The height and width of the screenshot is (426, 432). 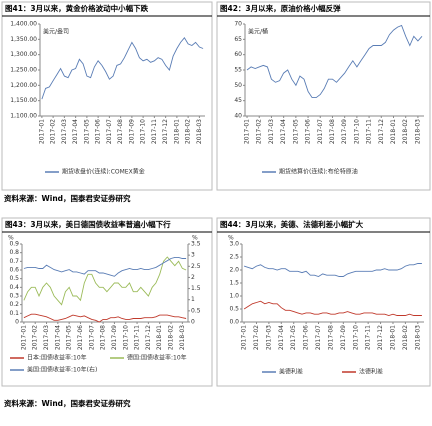 What do you see at coordinates (14, 252) in the screenshot?
I see `y-tick-label: 0.8` at bounding box center [14, 252].